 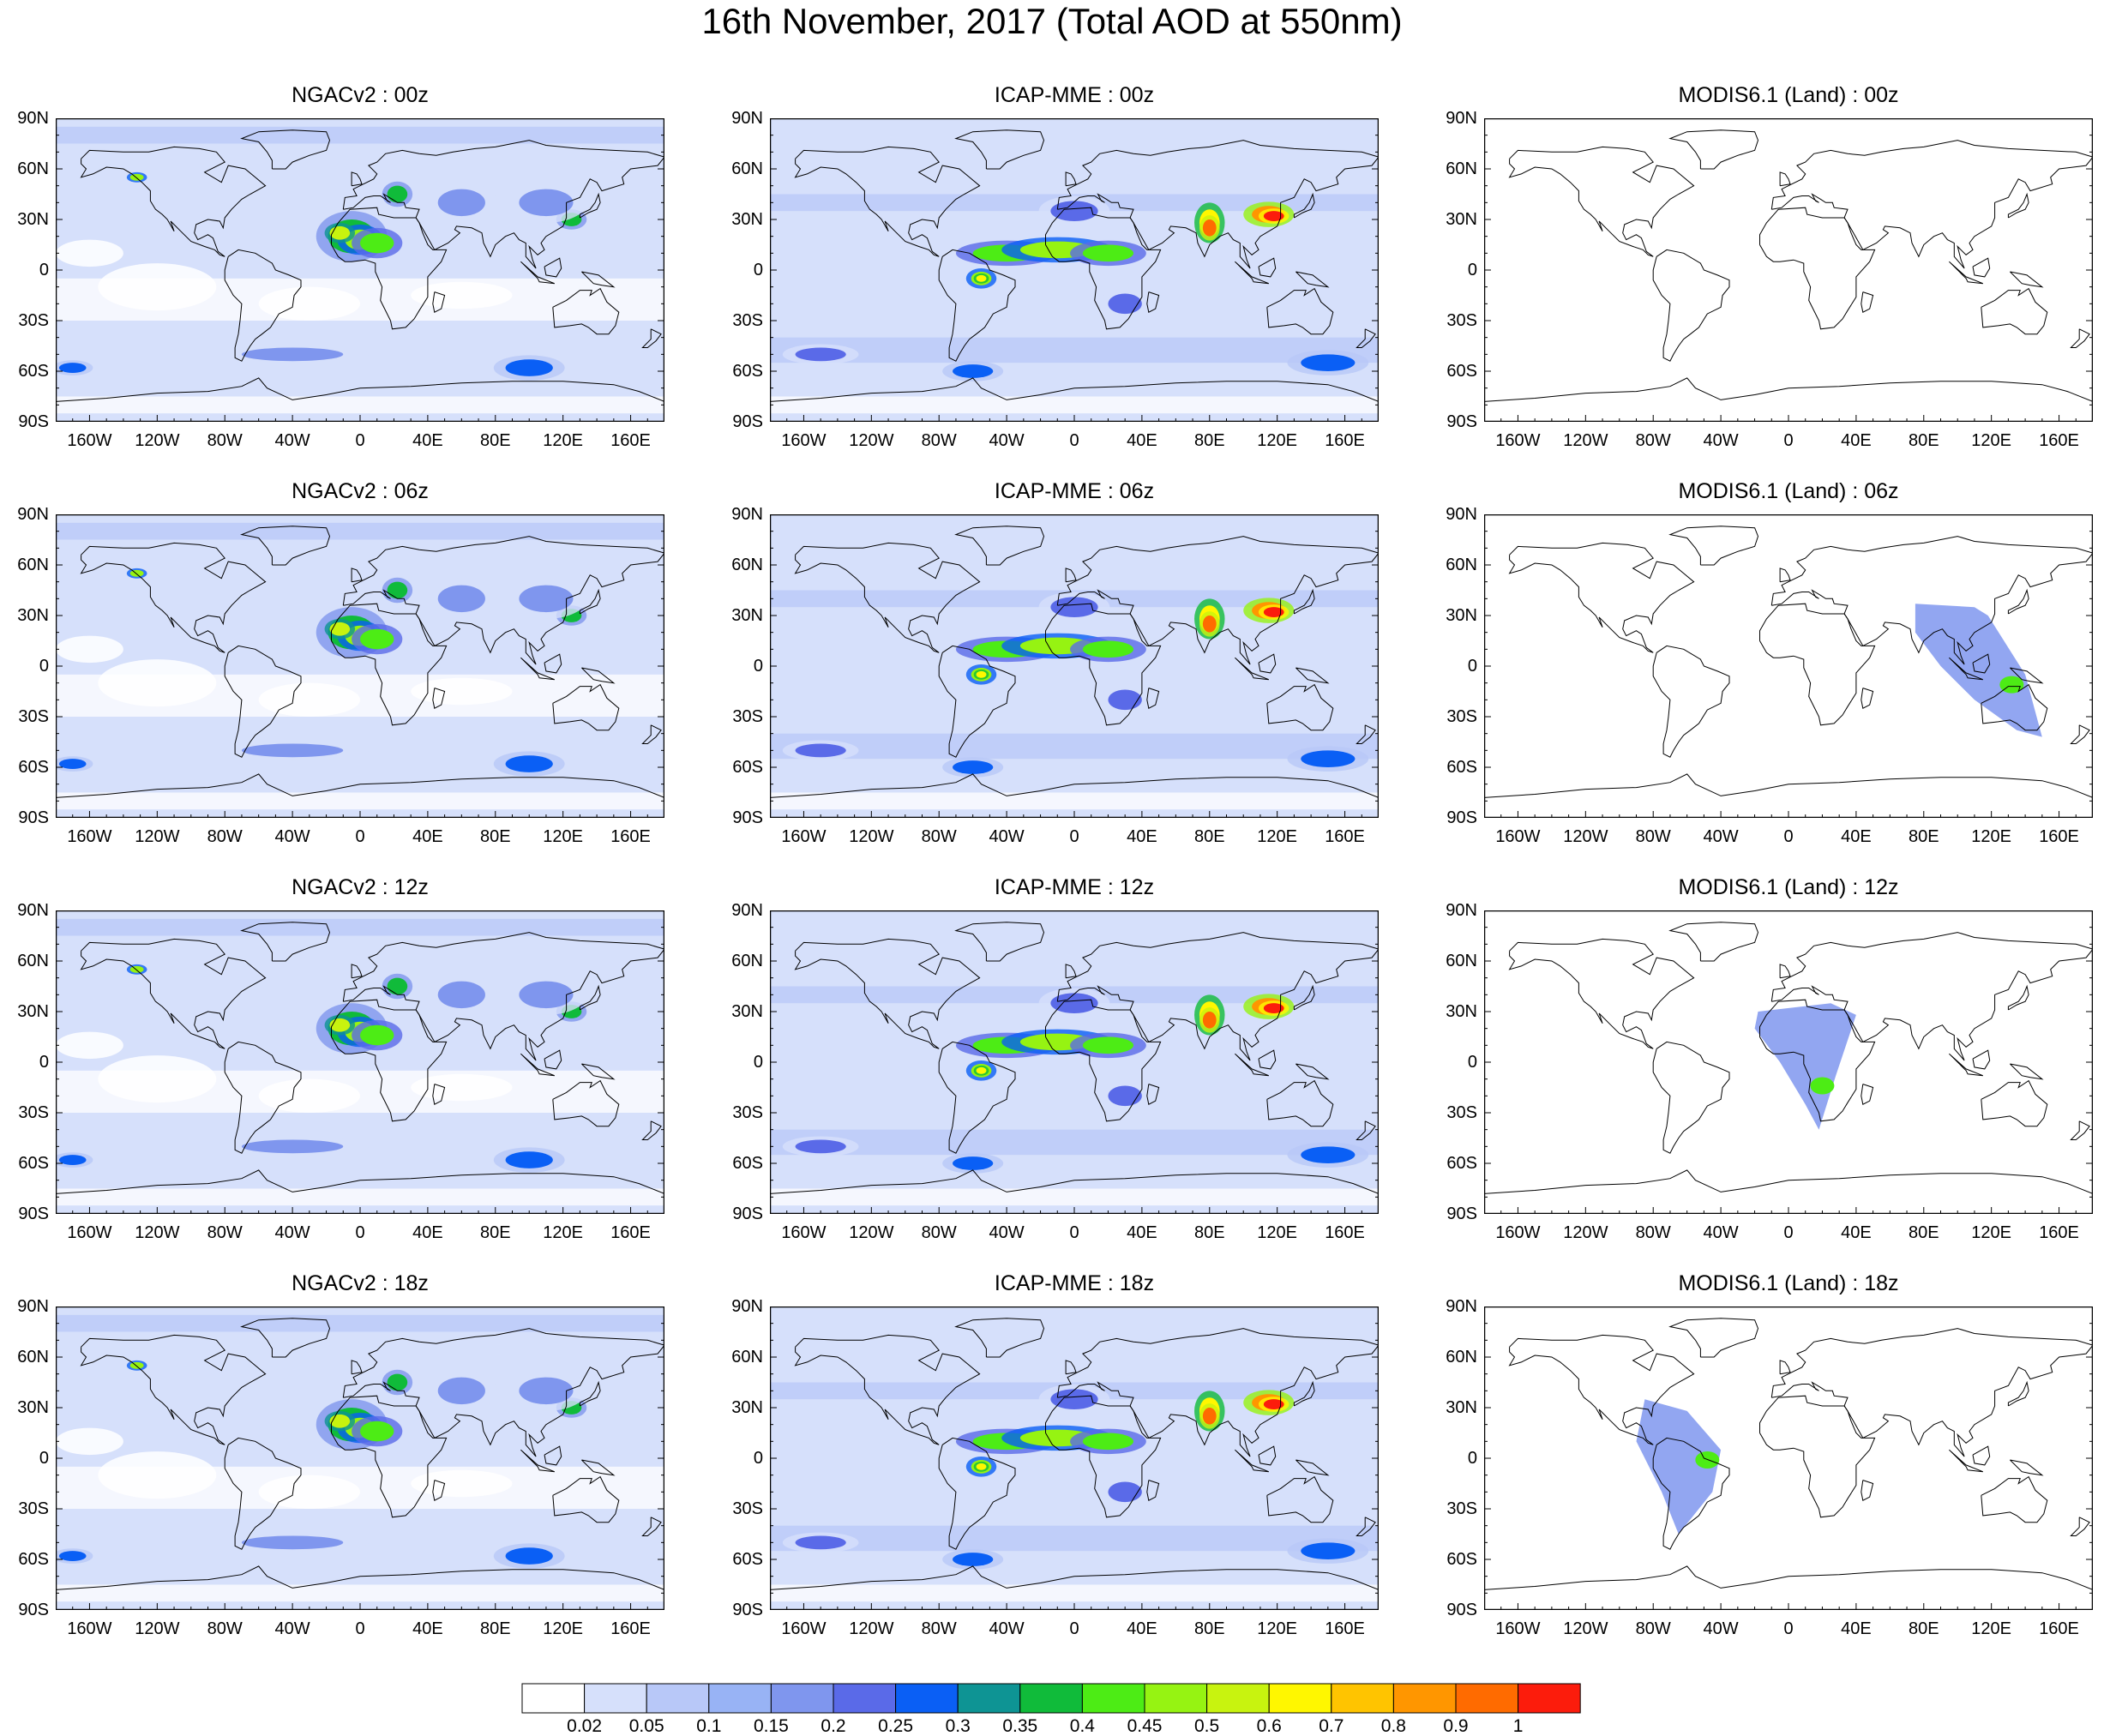 I want to click on figure-title: 16th November, 2017 (Total AOD at 550nm), so click(x=1052, y=21).